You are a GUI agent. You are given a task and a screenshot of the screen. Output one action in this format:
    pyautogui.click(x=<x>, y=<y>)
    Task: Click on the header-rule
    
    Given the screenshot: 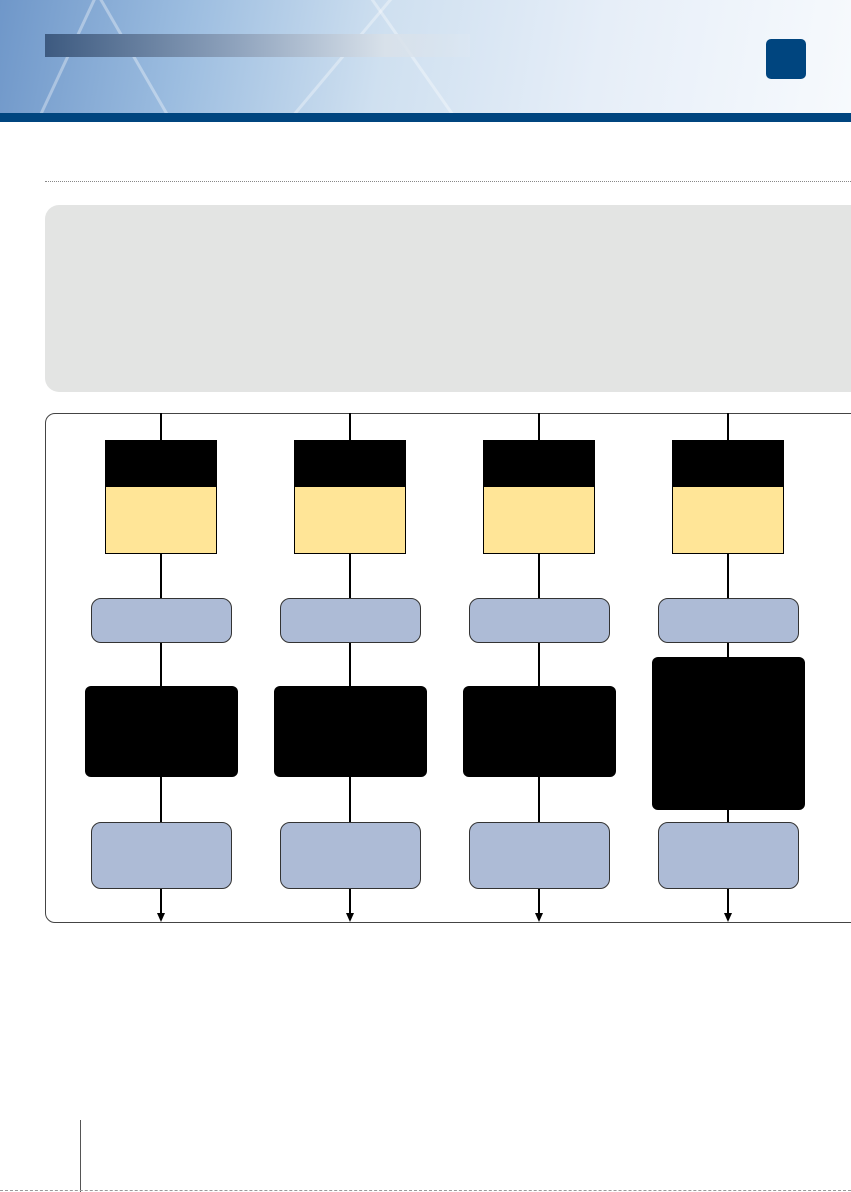 What is the action you would take?
    pyautogui.click(x=425, y=117)
    